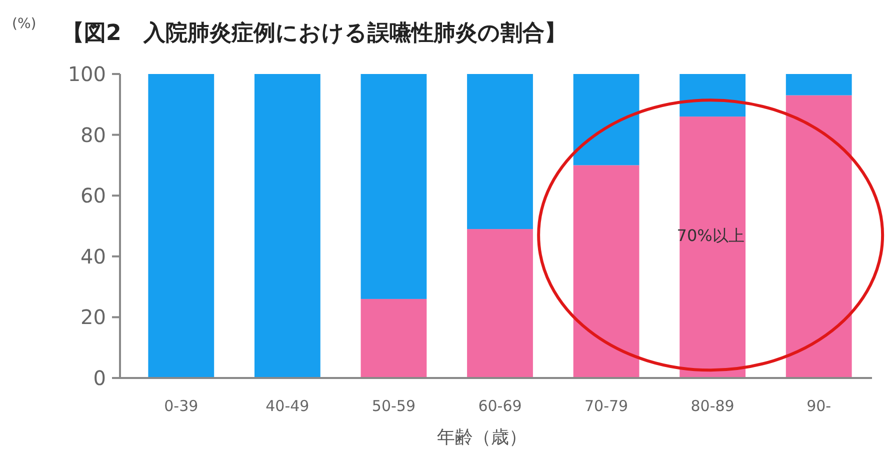 Image resolution: width=887 pixels, height=451 pixels. Describe the element at coordinates (93, 196) in the screenshot. I see `y-tick-label: 60` at that location.